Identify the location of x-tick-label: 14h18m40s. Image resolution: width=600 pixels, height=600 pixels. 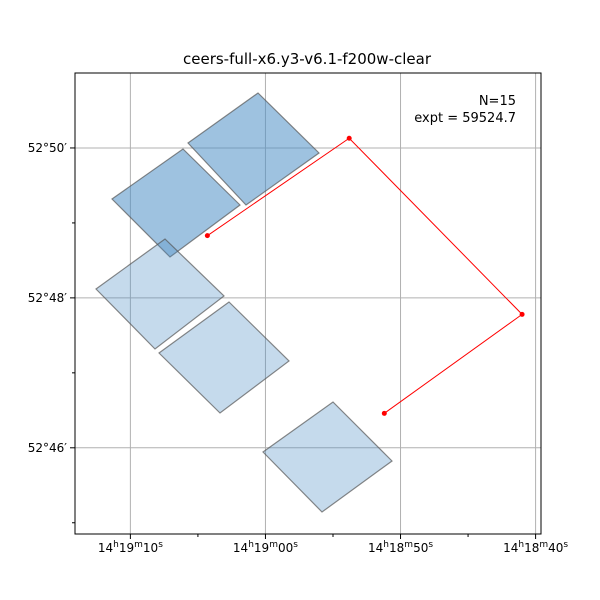
(535, 547).